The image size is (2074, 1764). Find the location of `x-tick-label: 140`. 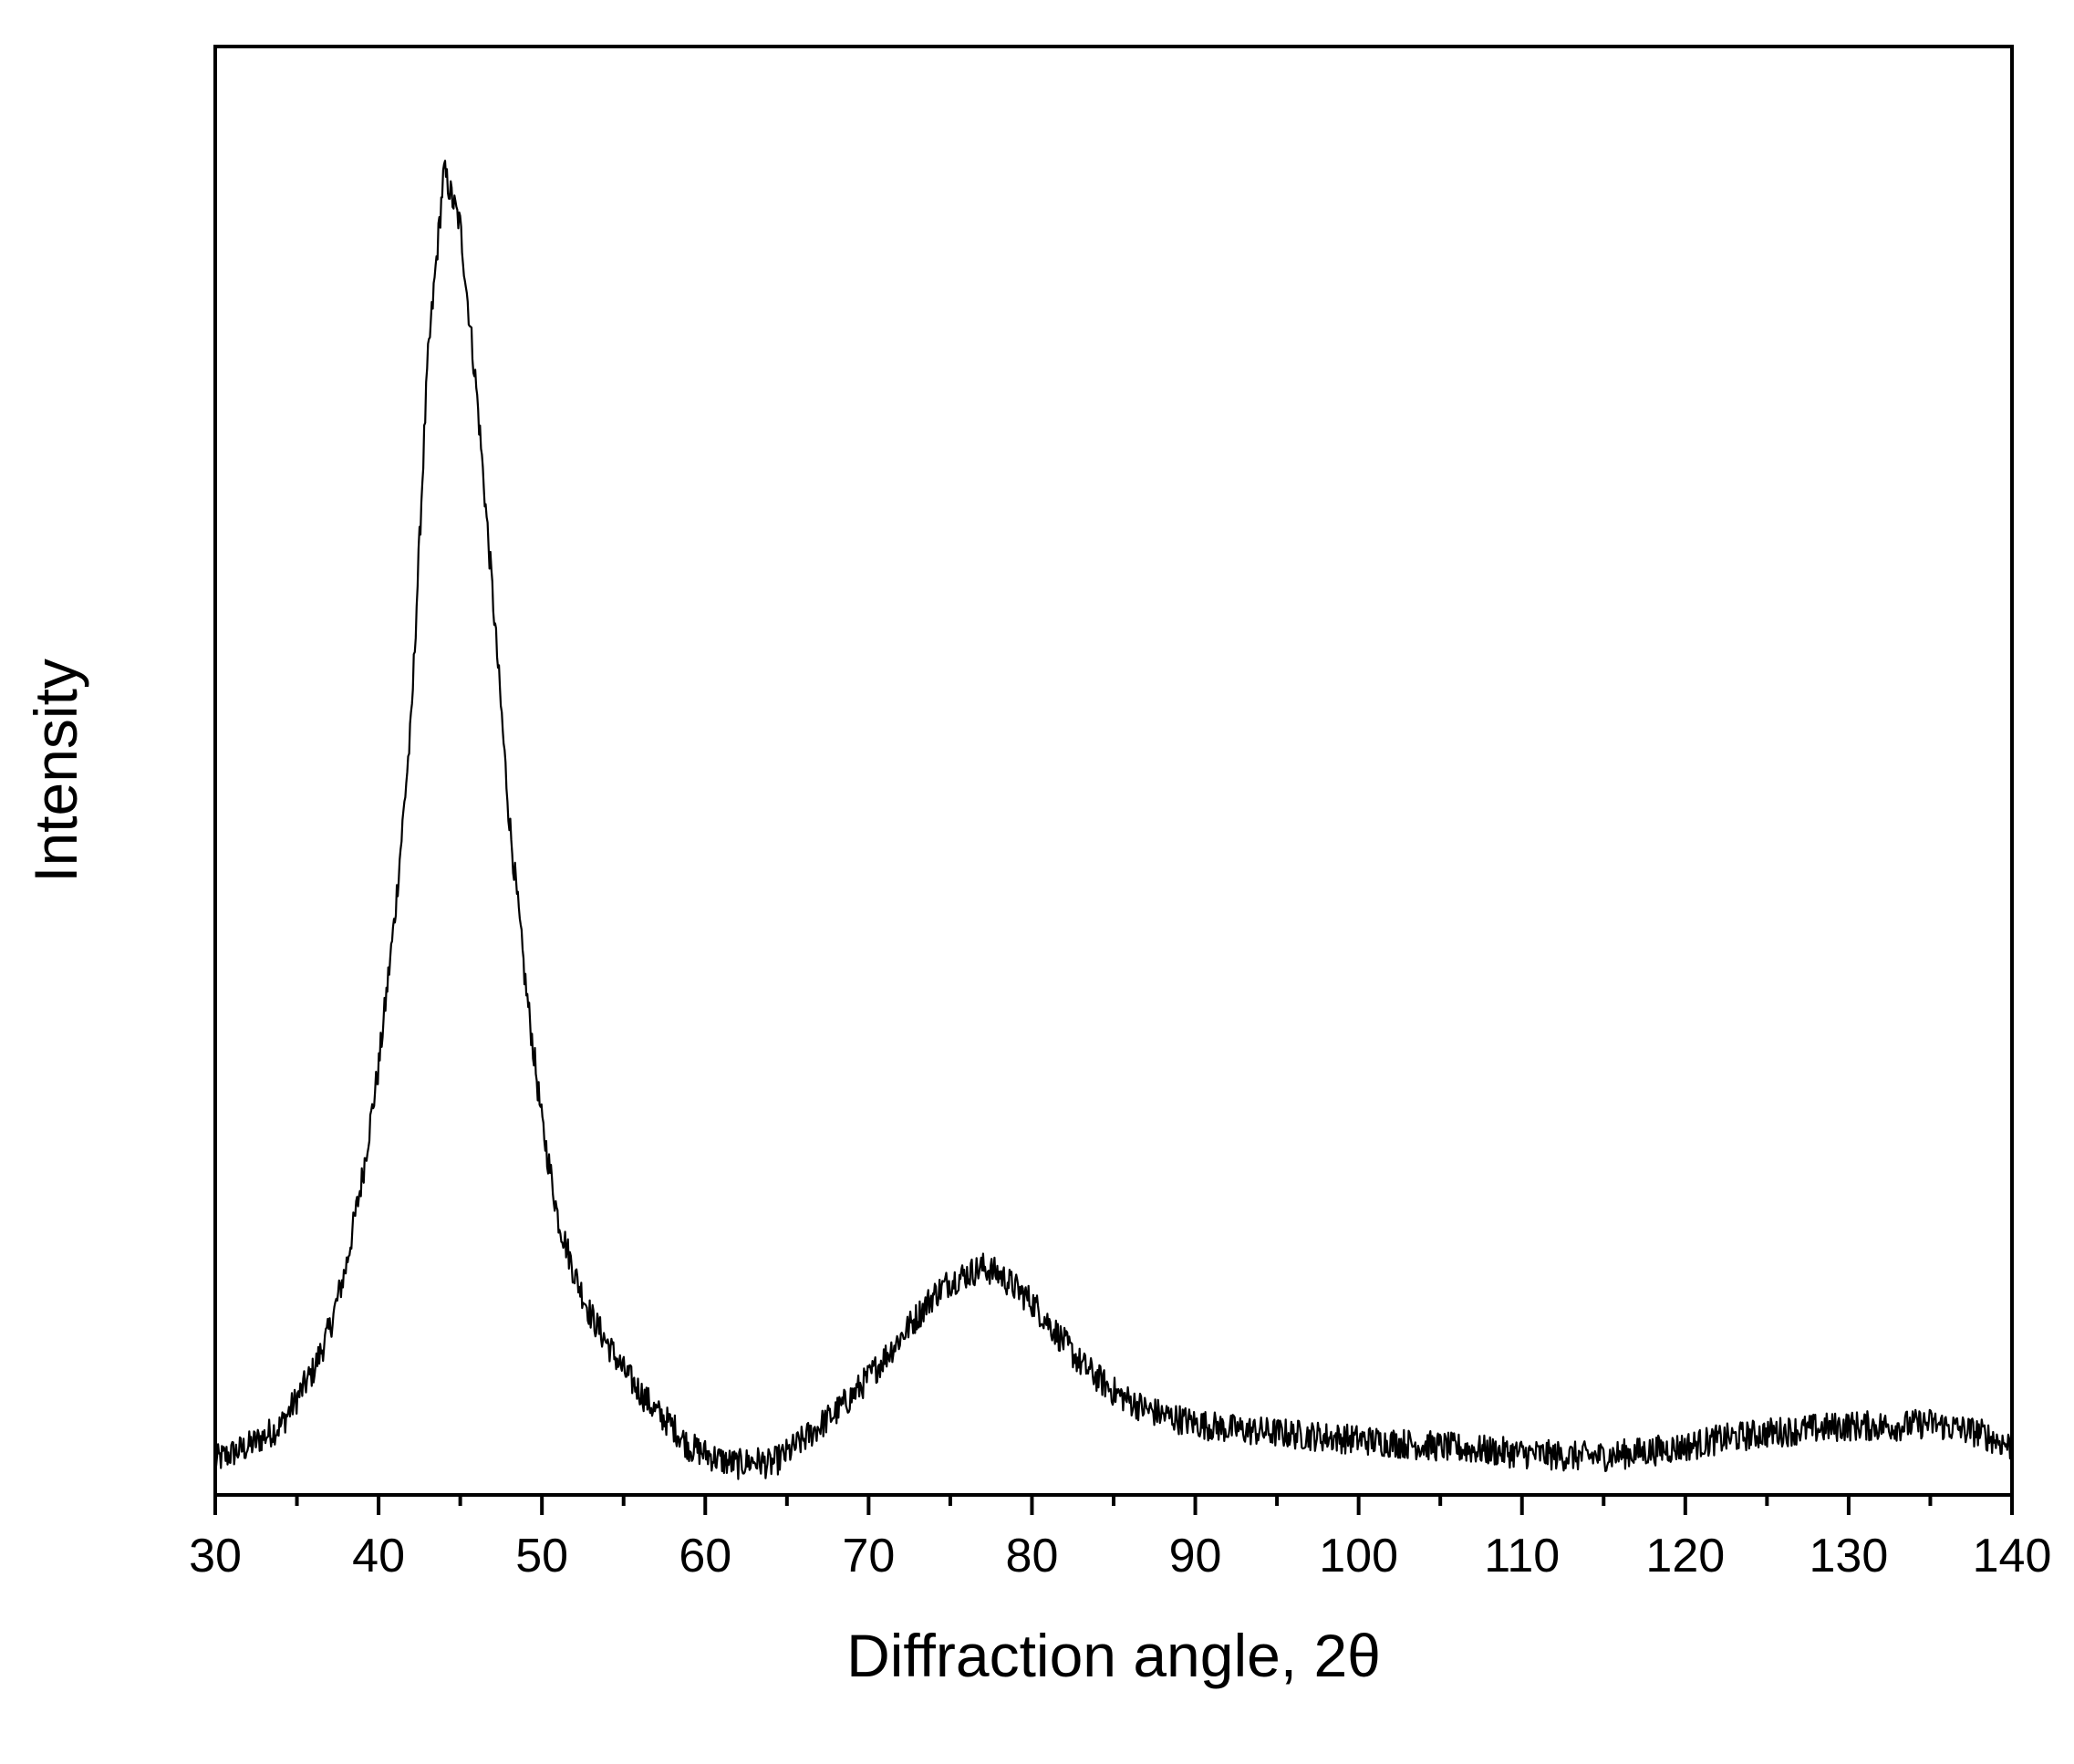

x-tick-label: 140 is located at coordinates (2012, 1556).